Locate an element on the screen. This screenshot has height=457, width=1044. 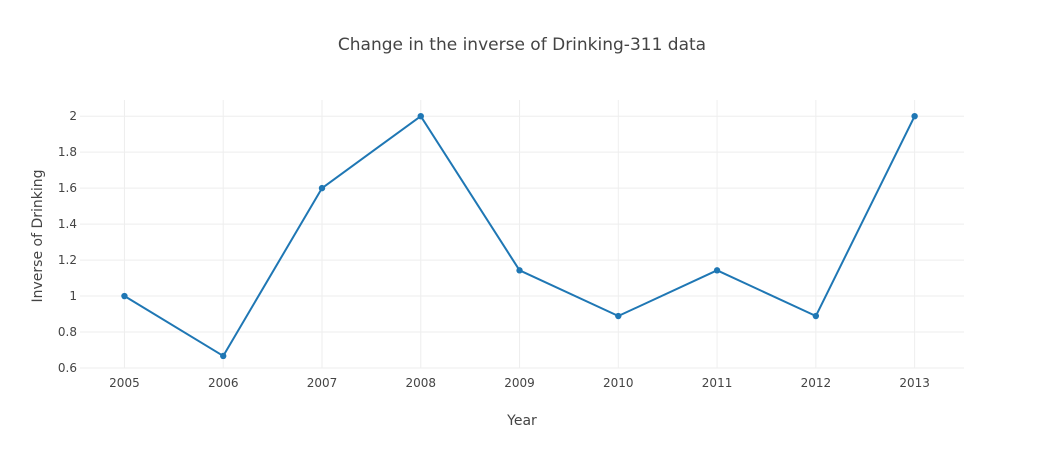
y-tick-label: 0.6 is located at coordinates (67, 368).